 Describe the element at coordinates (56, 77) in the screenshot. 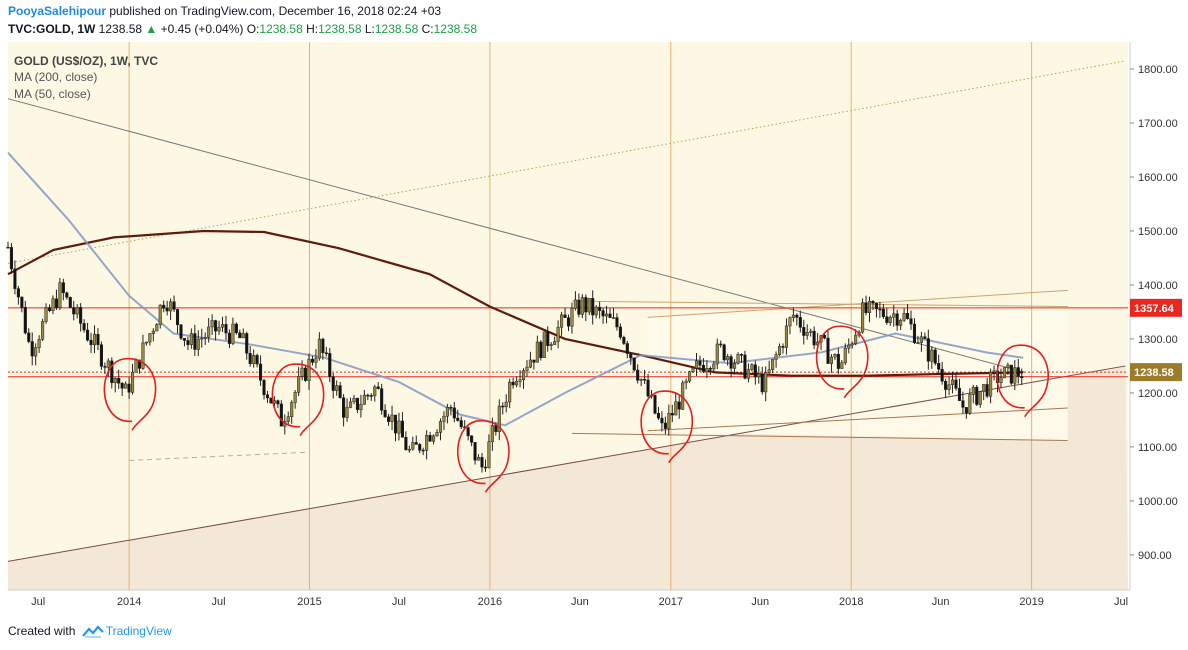

I see `legend-ma200: MA (200, close)` at that location.